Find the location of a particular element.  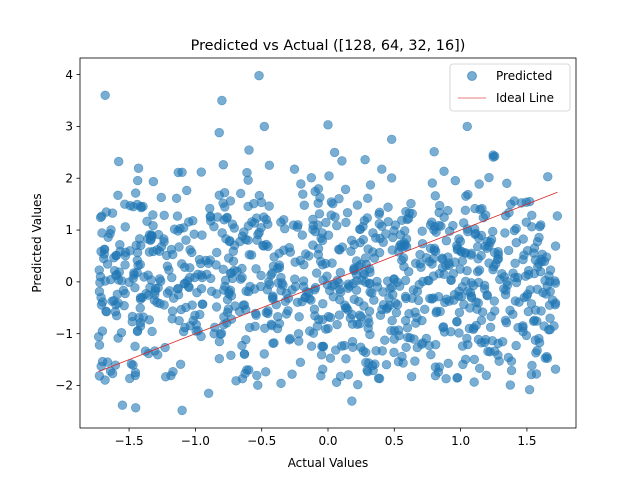

y-tick-label: −1 is located at coordinates (64, 334).